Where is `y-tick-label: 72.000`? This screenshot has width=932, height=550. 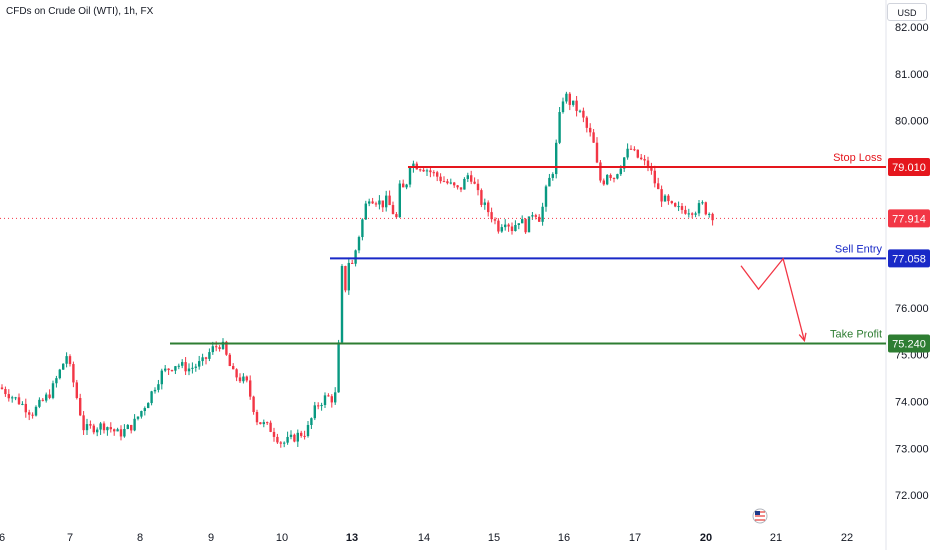 y-tick-label: 72.000 is located at coordinates (912, 496).